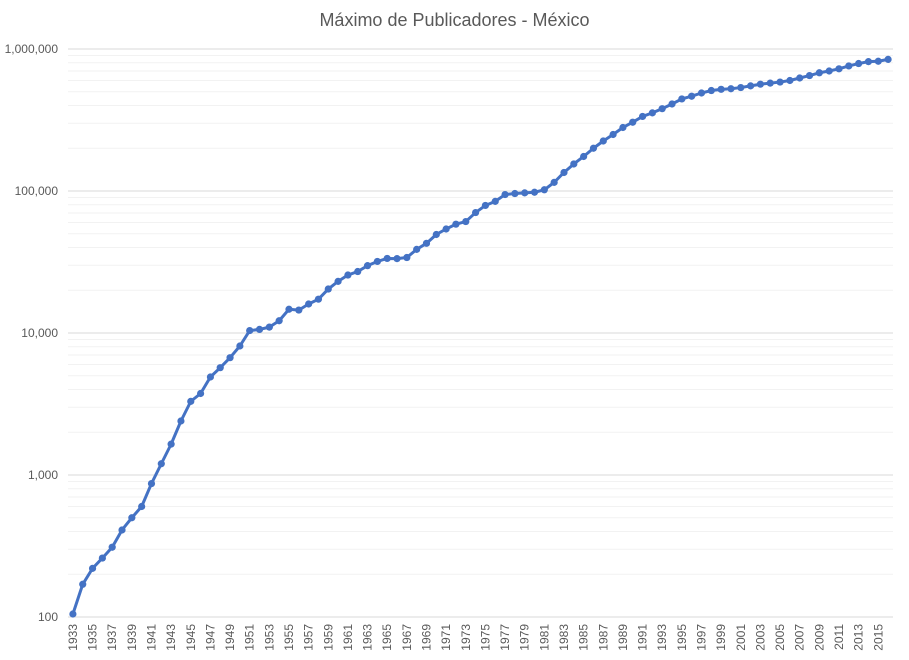 This screenshot has width=909, height=660. I want to click on x-tick-label: 2005, so click(780, 637).